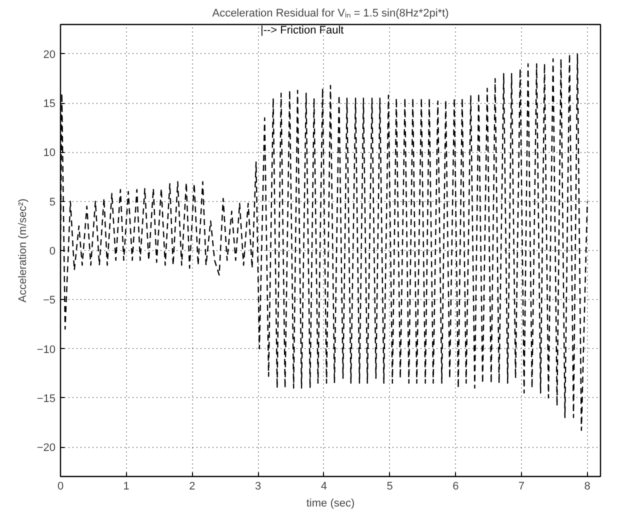 Image resolution: width=631 pixels, height=517 pixels. Describe the element at coordinates (455, 486) in the screenshot. I see `x-tick-label: 6` at that location.